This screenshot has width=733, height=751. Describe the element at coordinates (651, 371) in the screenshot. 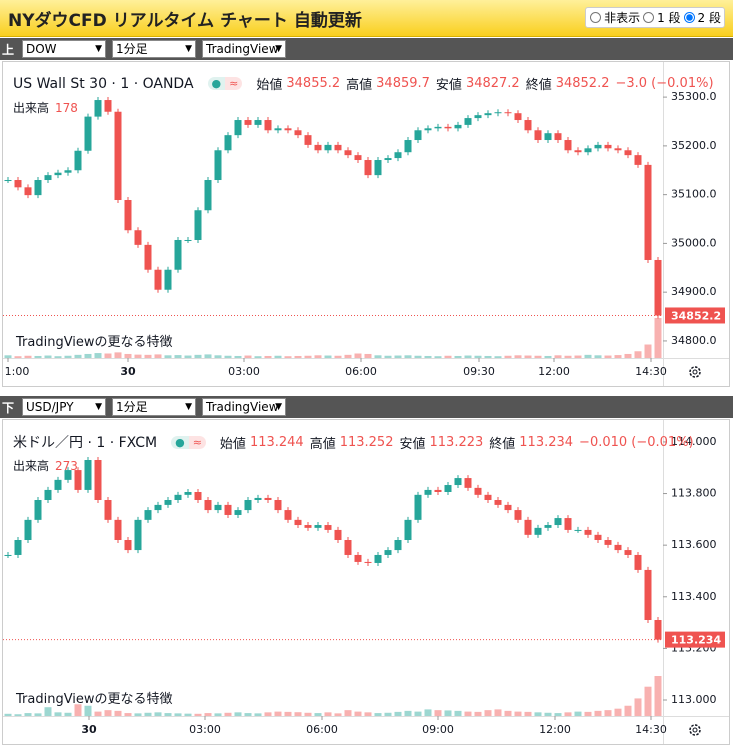

I see `x-tick-label: 14:30` at that location.